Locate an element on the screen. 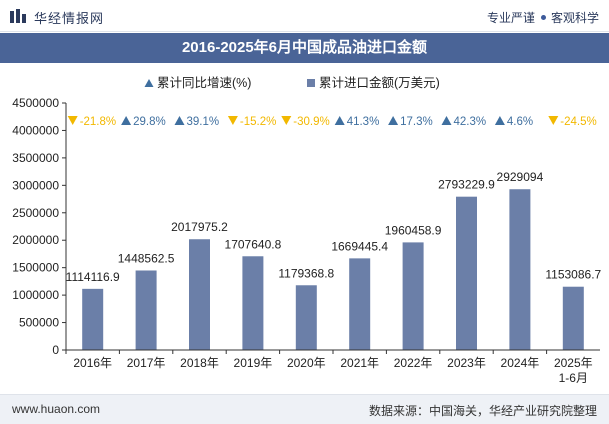  bar-value-label: 2793229.9 is located at coordinates (466, 185).